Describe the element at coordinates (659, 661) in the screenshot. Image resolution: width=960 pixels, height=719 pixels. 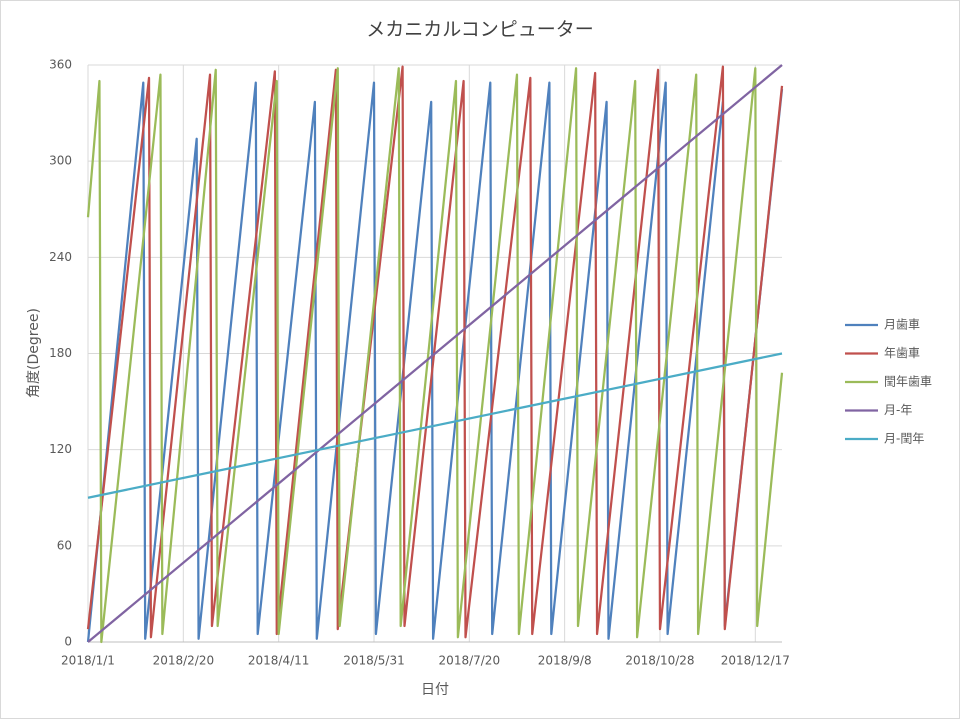
I see `x-tick-label: 2018/10/28` at that location.